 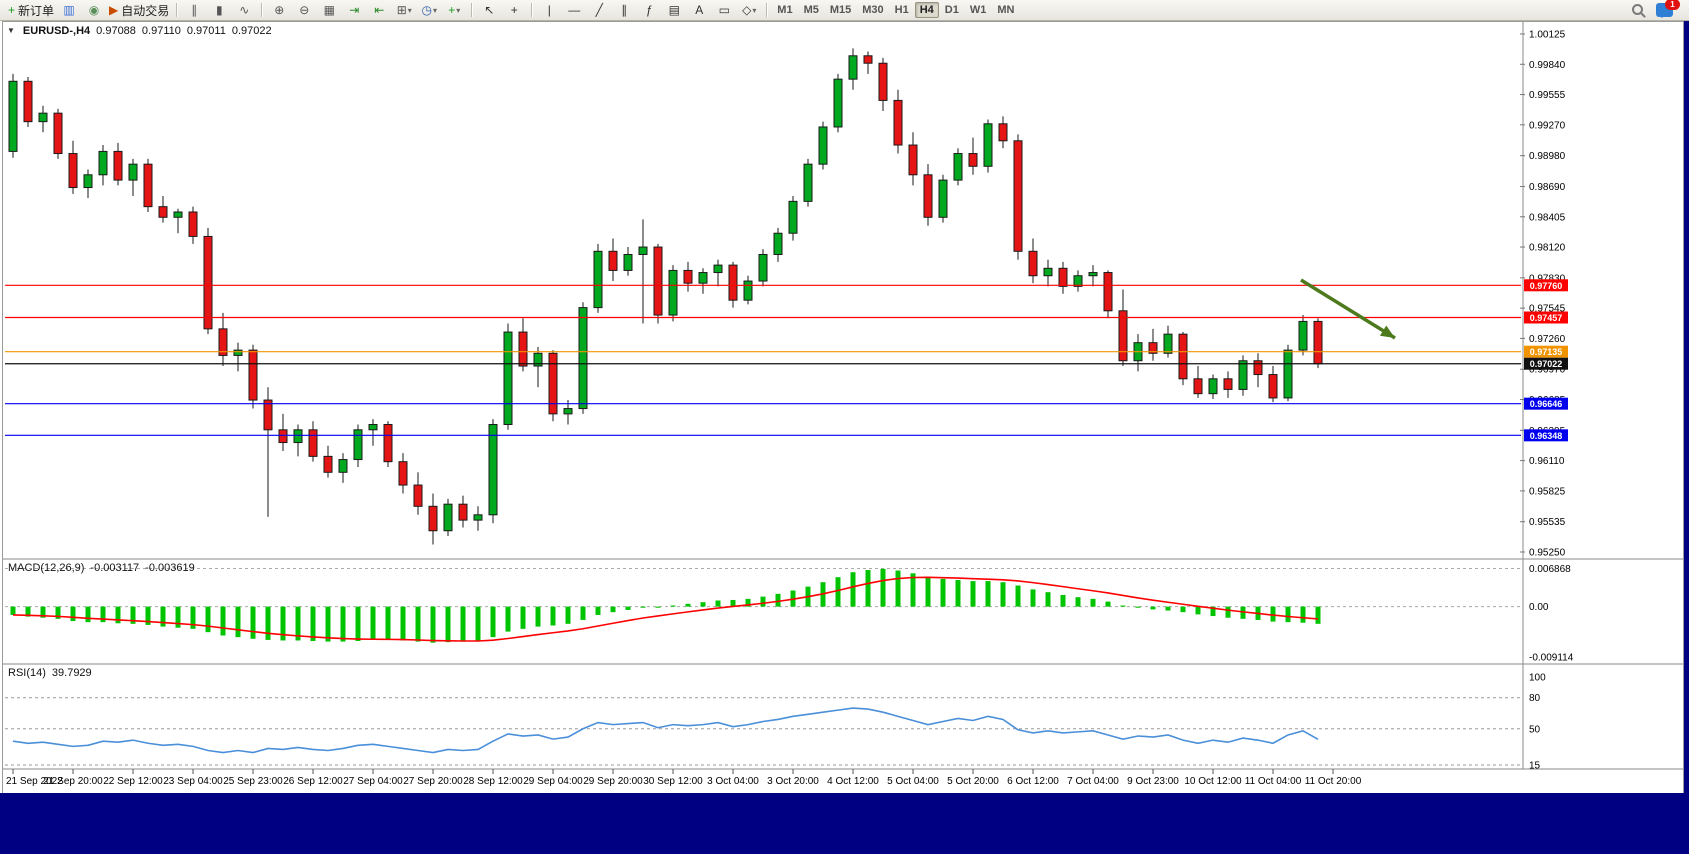 What do you see at coordinates (1551, 658) in the screenshot?
I see `svg-text: -0.009114` at bounding box center [1551, 658].